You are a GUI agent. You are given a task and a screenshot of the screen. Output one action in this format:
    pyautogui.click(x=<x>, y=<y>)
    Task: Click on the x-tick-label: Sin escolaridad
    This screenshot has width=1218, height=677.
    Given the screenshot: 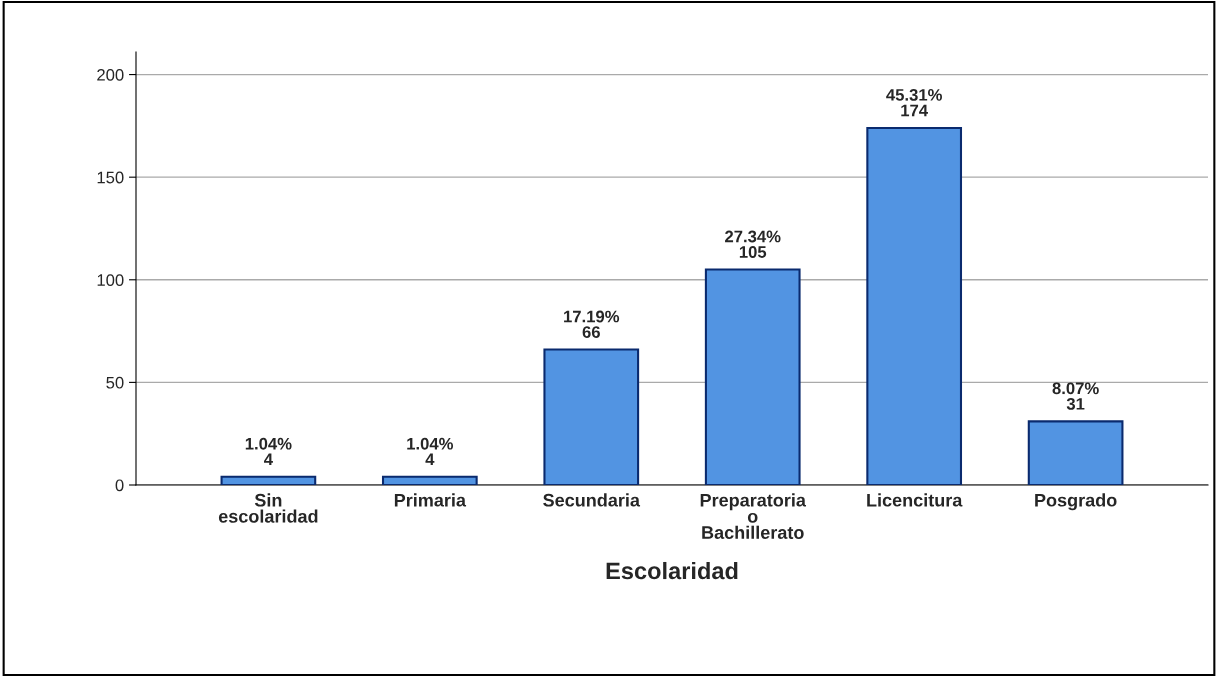 What is the action you would take?
    pyautogui.click(x=268, y=508)
    